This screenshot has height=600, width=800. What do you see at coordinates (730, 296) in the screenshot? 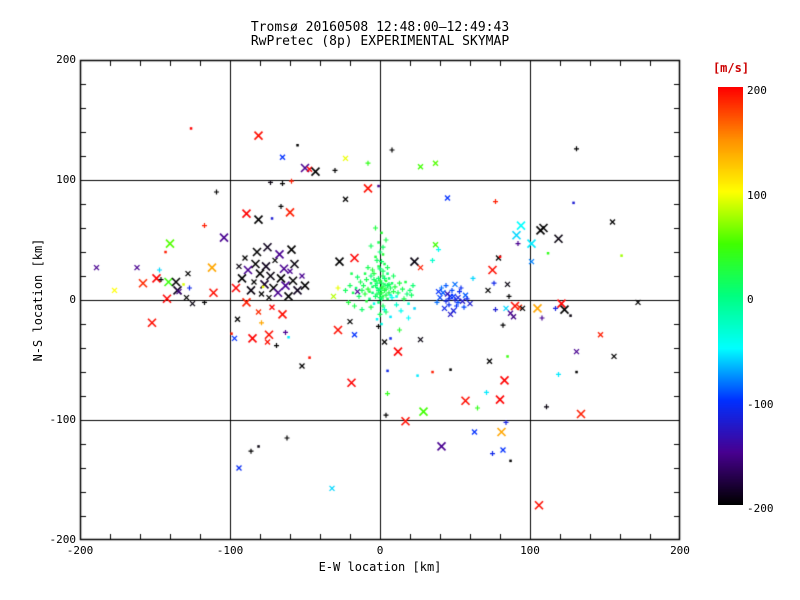
I see `colorbar` at bounding box center [730, 296].